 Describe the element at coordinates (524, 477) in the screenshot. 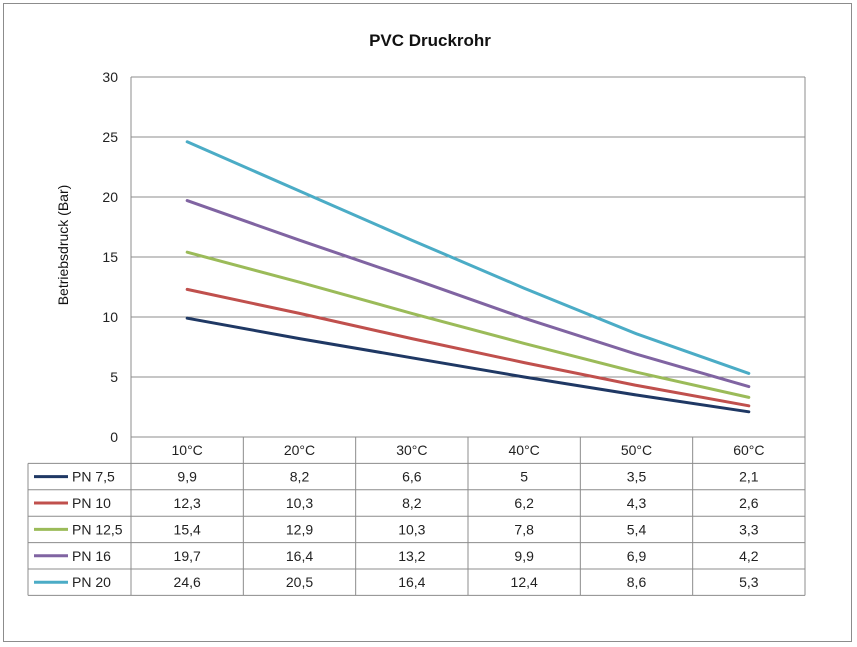

I see `table-cell-value: 5` at that location.